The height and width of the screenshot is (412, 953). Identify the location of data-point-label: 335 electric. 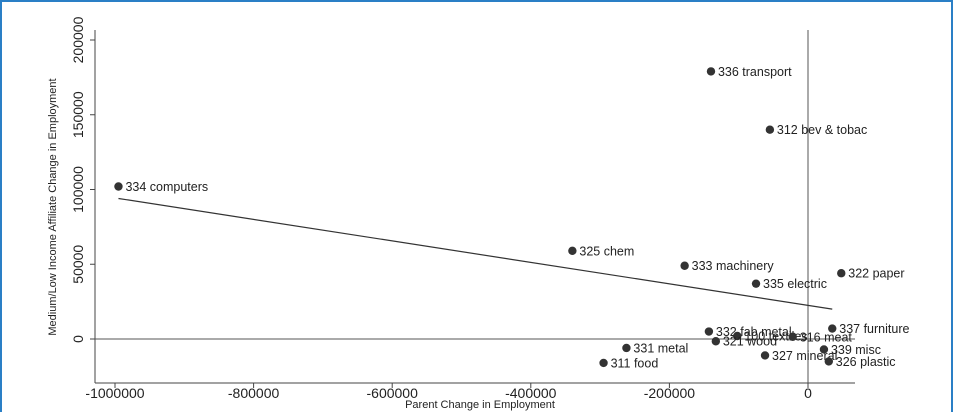
(795, 284).